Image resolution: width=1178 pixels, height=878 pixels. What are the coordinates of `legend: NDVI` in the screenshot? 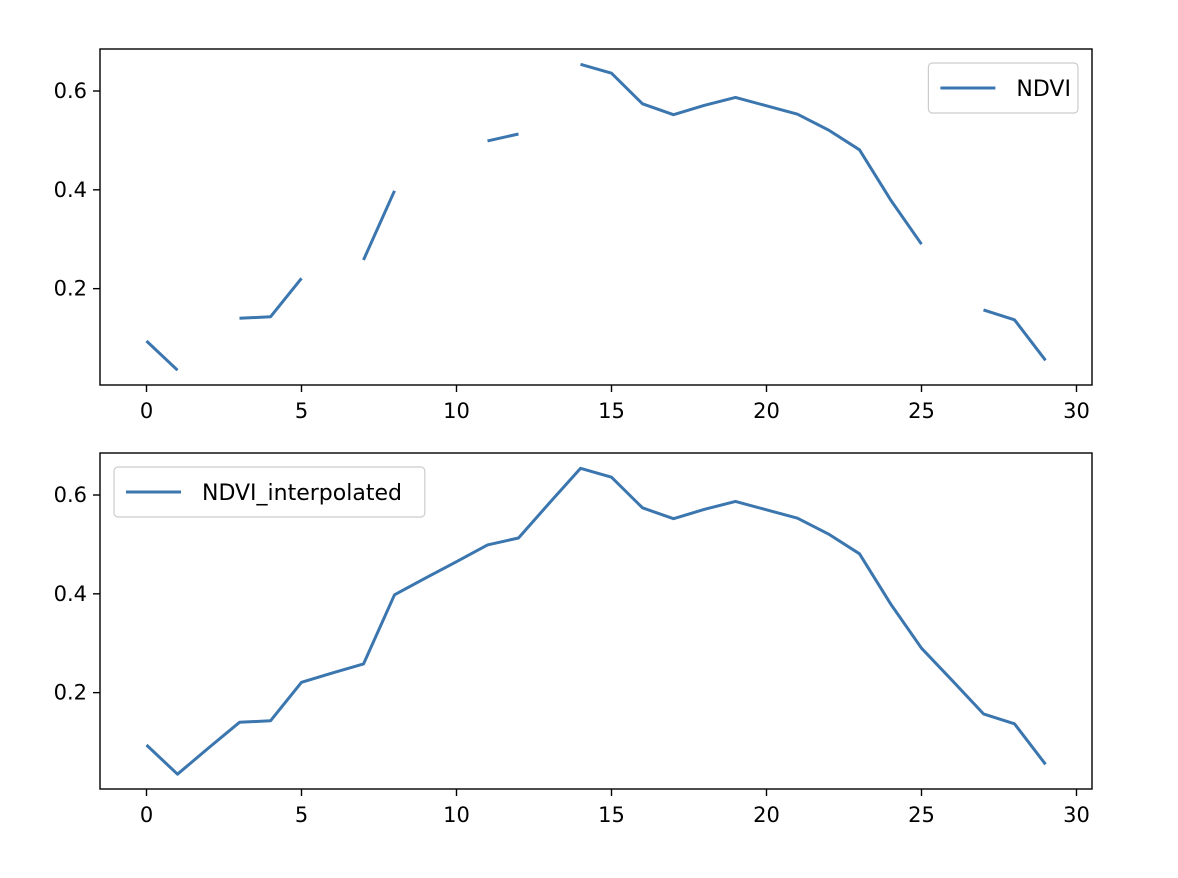 It's located at (1003, 88).